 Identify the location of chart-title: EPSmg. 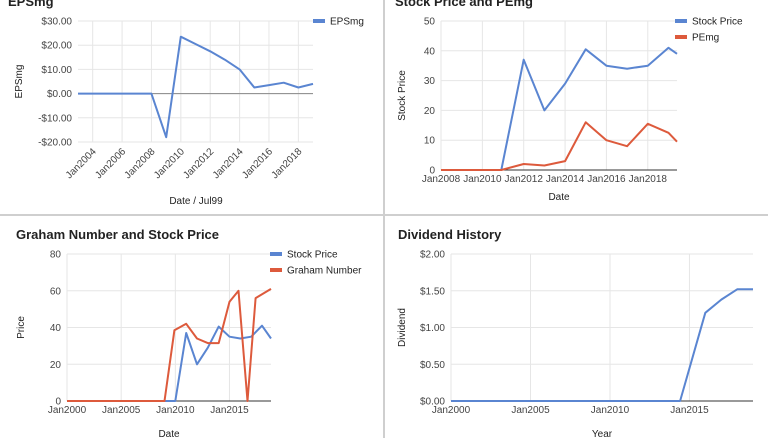
(31, 4).